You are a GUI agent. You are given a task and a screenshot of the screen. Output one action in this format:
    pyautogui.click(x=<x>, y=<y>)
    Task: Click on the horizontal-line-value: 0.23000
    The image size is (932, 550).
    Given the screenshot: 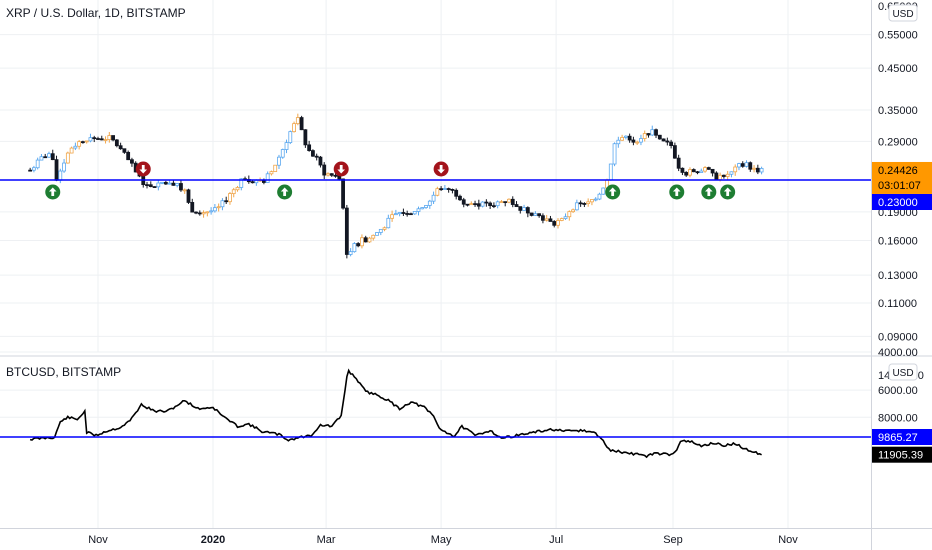 What is the action you would take?
    pyautogui.click(x=898, y=203)
    